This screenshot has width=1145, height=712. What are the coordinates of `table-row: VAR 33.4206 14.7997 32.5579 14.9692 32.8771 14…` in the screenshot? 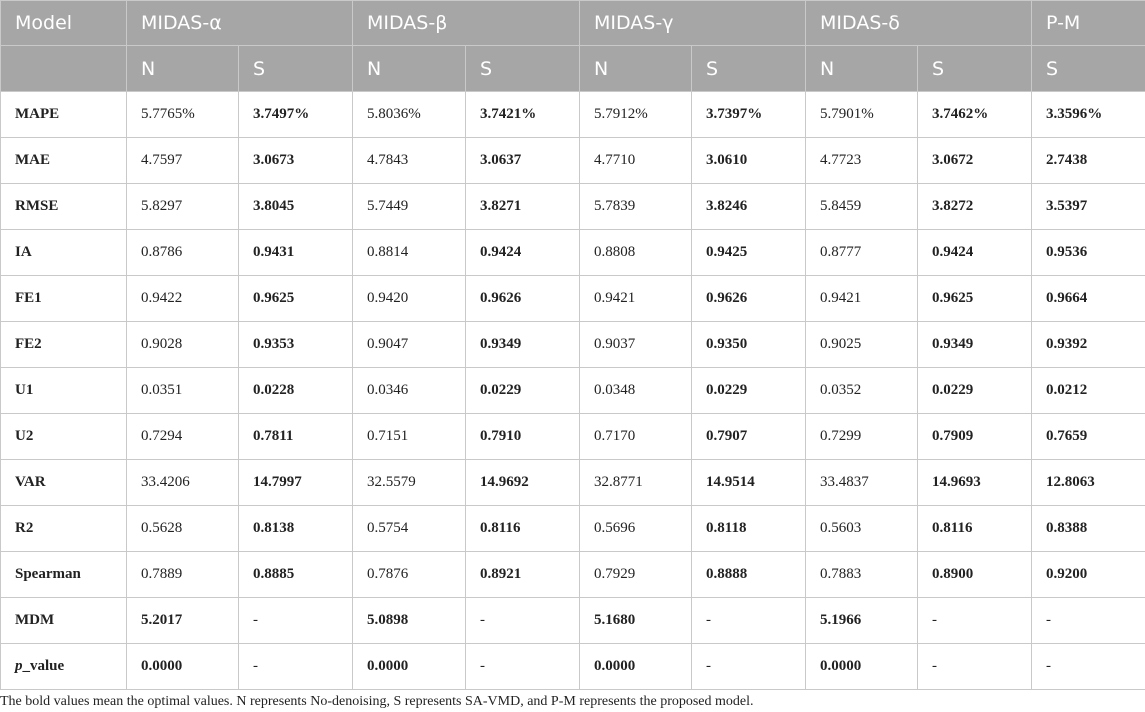 It's located at (572, 482).